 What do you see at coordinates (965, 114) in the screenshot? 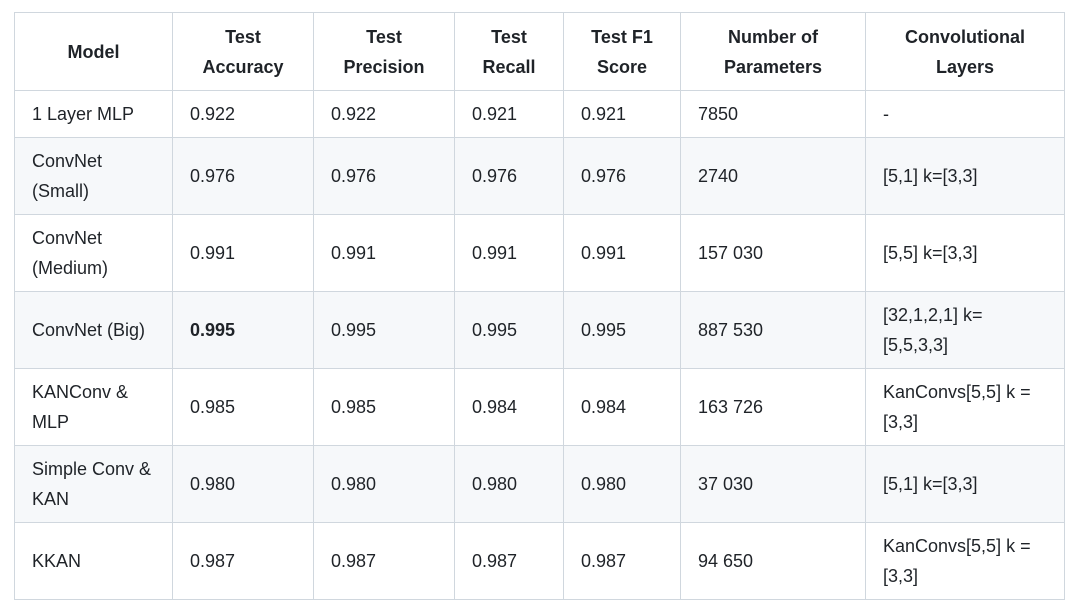
I see `table-cell: -` at bounding box center [965, 114].